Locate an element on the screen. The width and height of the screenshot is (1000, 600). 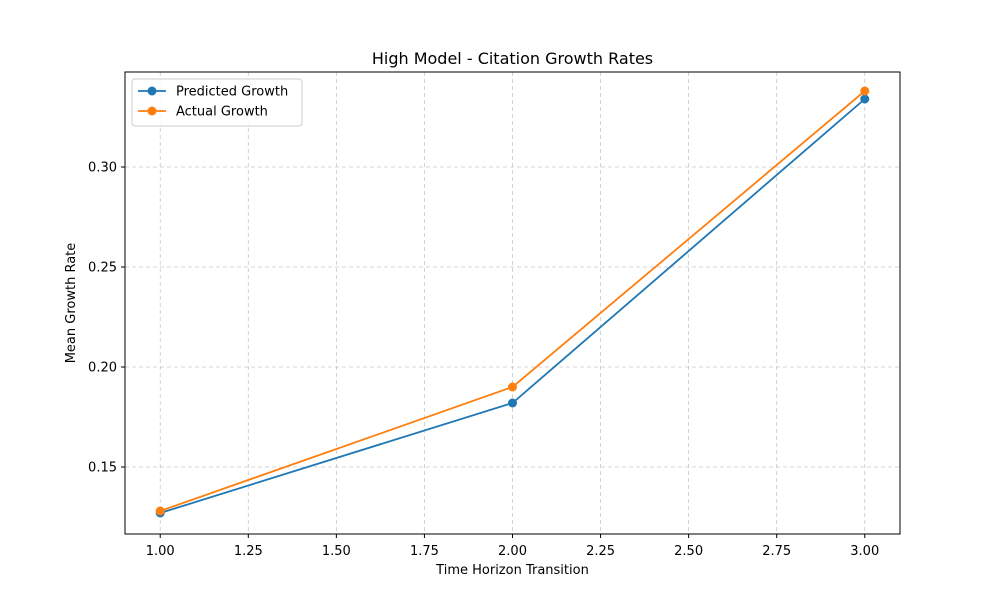
x-tick-label: 1.50 is located at coordinates (336, 551).